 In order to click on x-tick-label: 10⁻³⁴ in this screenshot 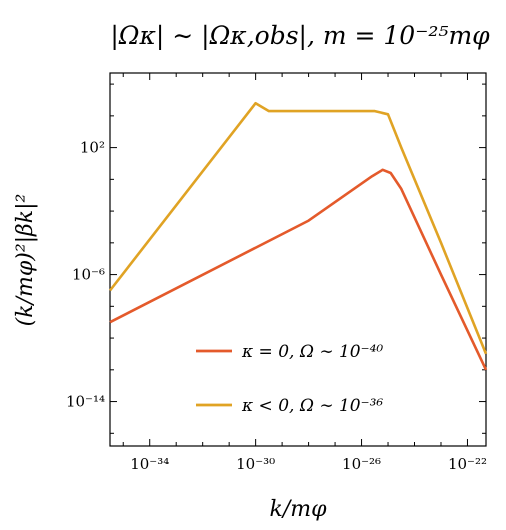, I will do `click(149, 464)`.